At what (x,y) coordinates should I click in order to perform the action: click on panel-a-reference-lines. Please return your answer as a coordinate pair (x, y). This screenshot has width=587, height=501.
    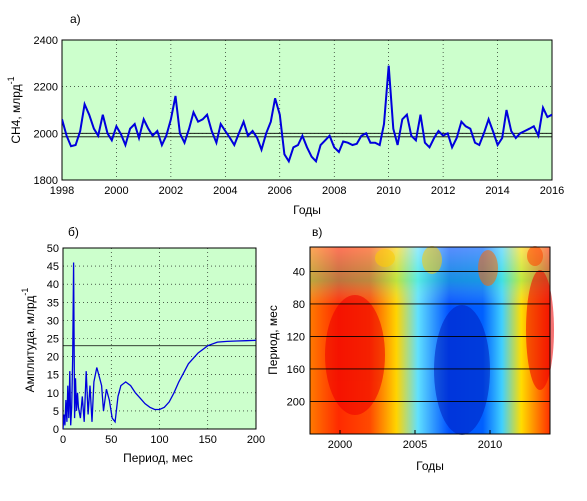
    Looking at the image, I should click on (307, 135).